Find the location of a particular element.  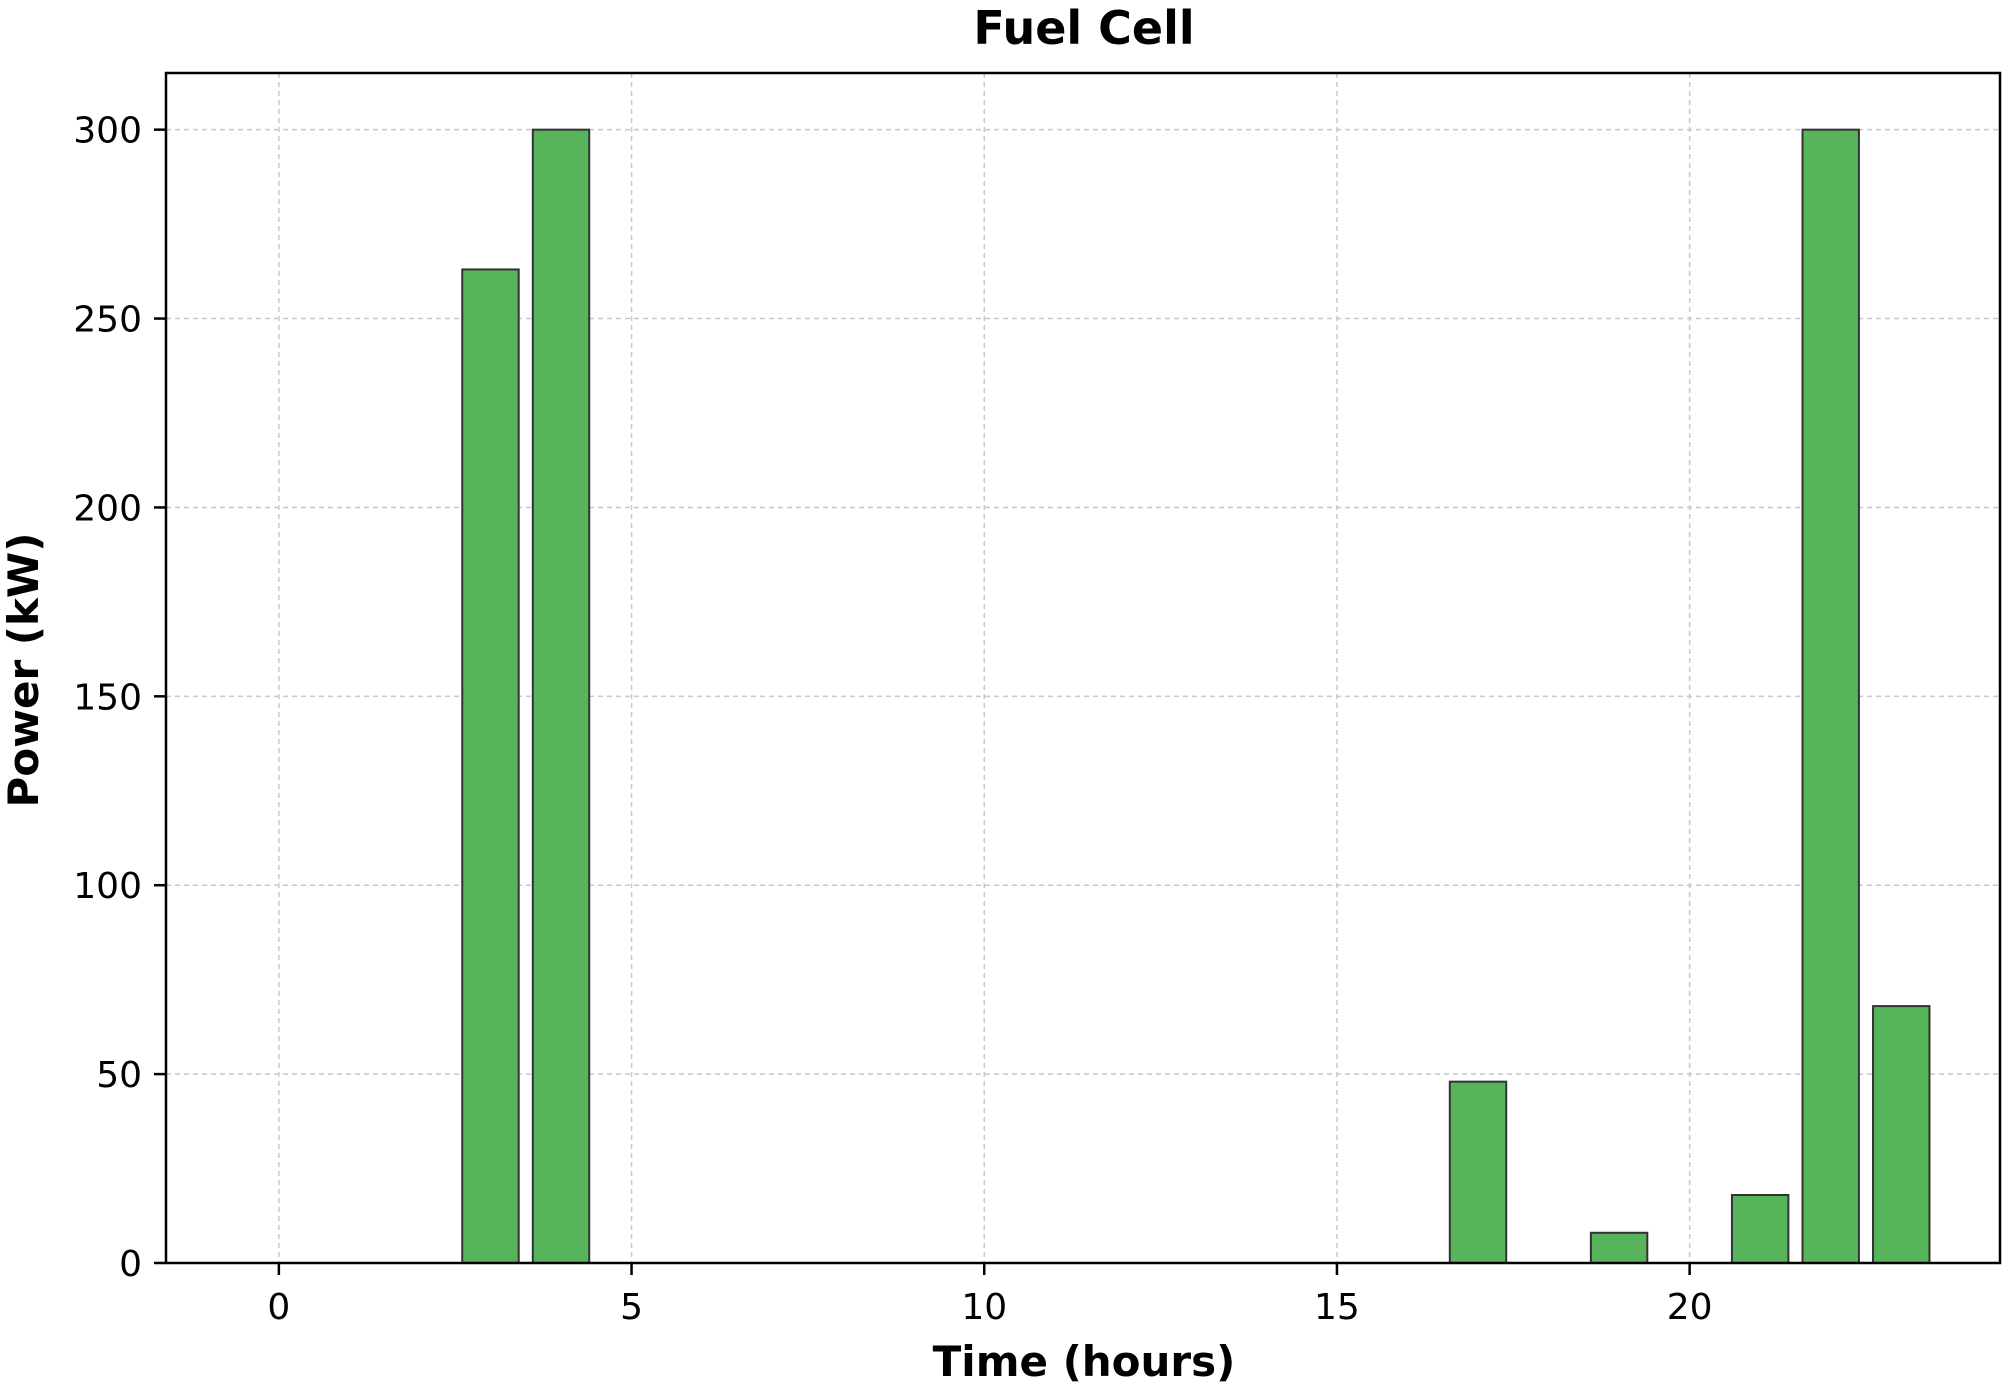

x-tick-label: 10 is located at coordinates (984, 1307).